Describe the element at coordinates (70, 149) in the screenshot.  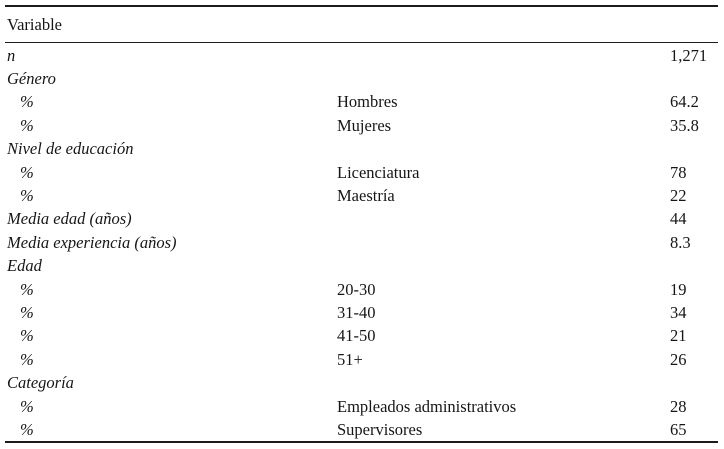
I see `variable-cell: Nivel de educación` at that location.